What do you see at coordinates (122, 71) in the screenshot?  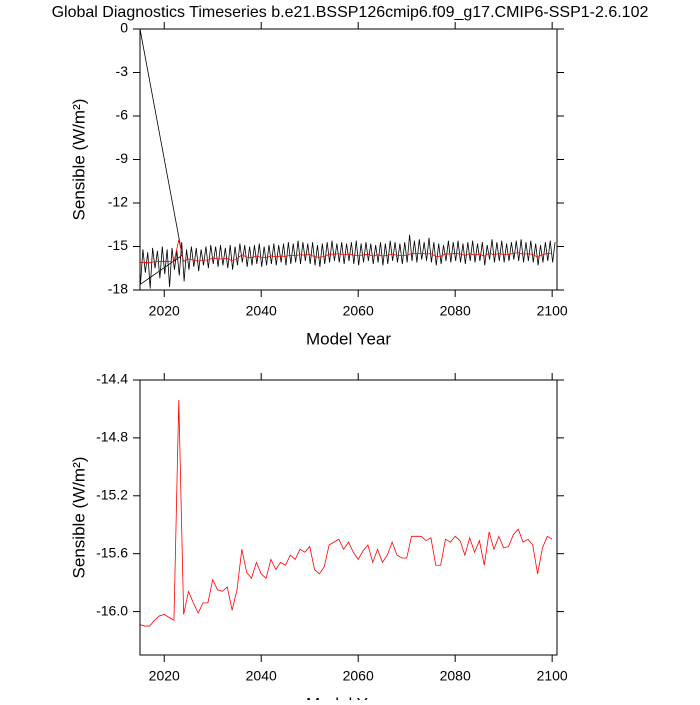 I see `y-tick-label: -3` at bounding box center [122, 71].